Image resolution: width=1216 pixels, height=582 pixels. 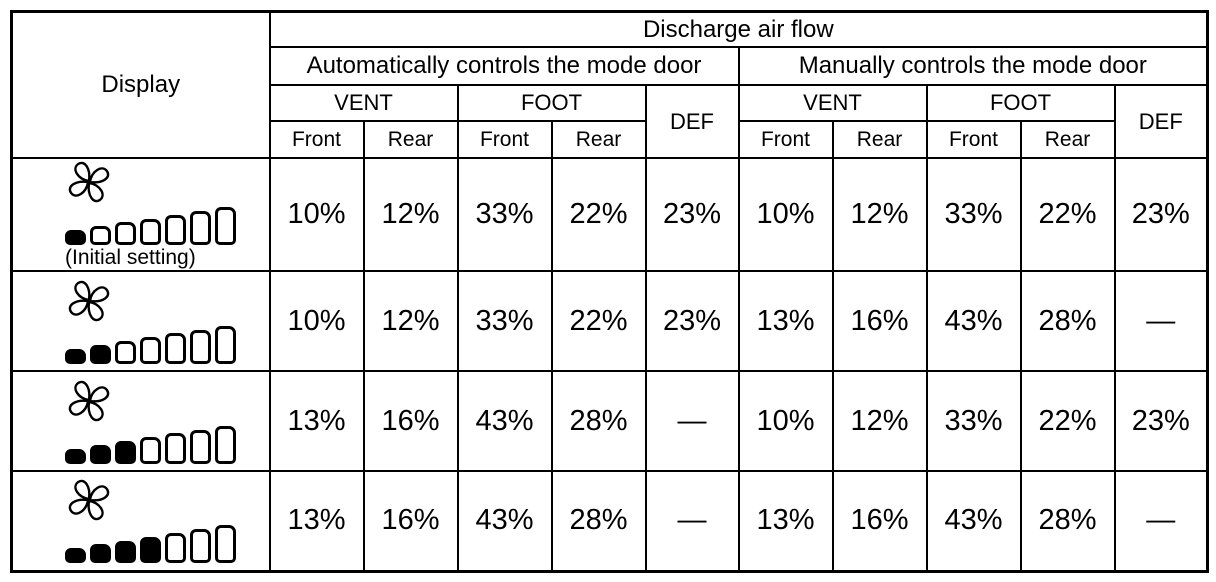 What do you see at coordinates (738, 29) in the screenshot?
I see `discharge-air-flow-header: Discharge air flow` at bounding box center [738, 29].